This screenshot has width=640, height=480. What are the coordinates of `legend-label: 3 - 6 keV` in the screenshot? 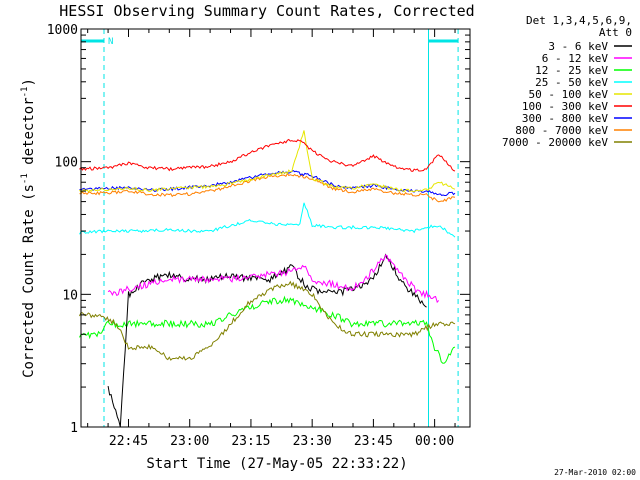 It's located at (578, 46).